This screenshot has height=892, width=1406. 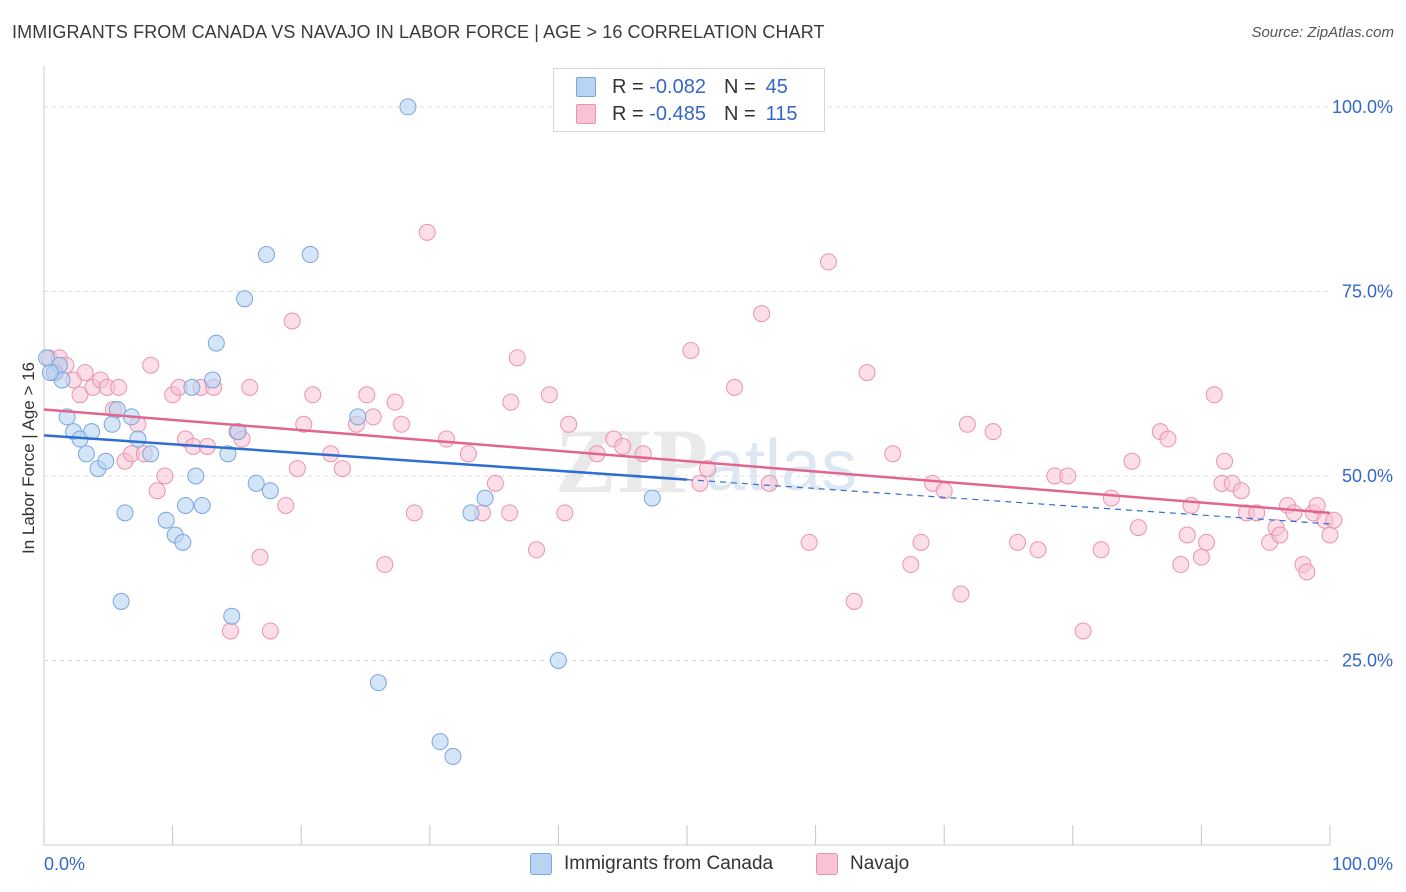 I want to click on x-tick-label: 100.0%, so click(x=1362, y=864).